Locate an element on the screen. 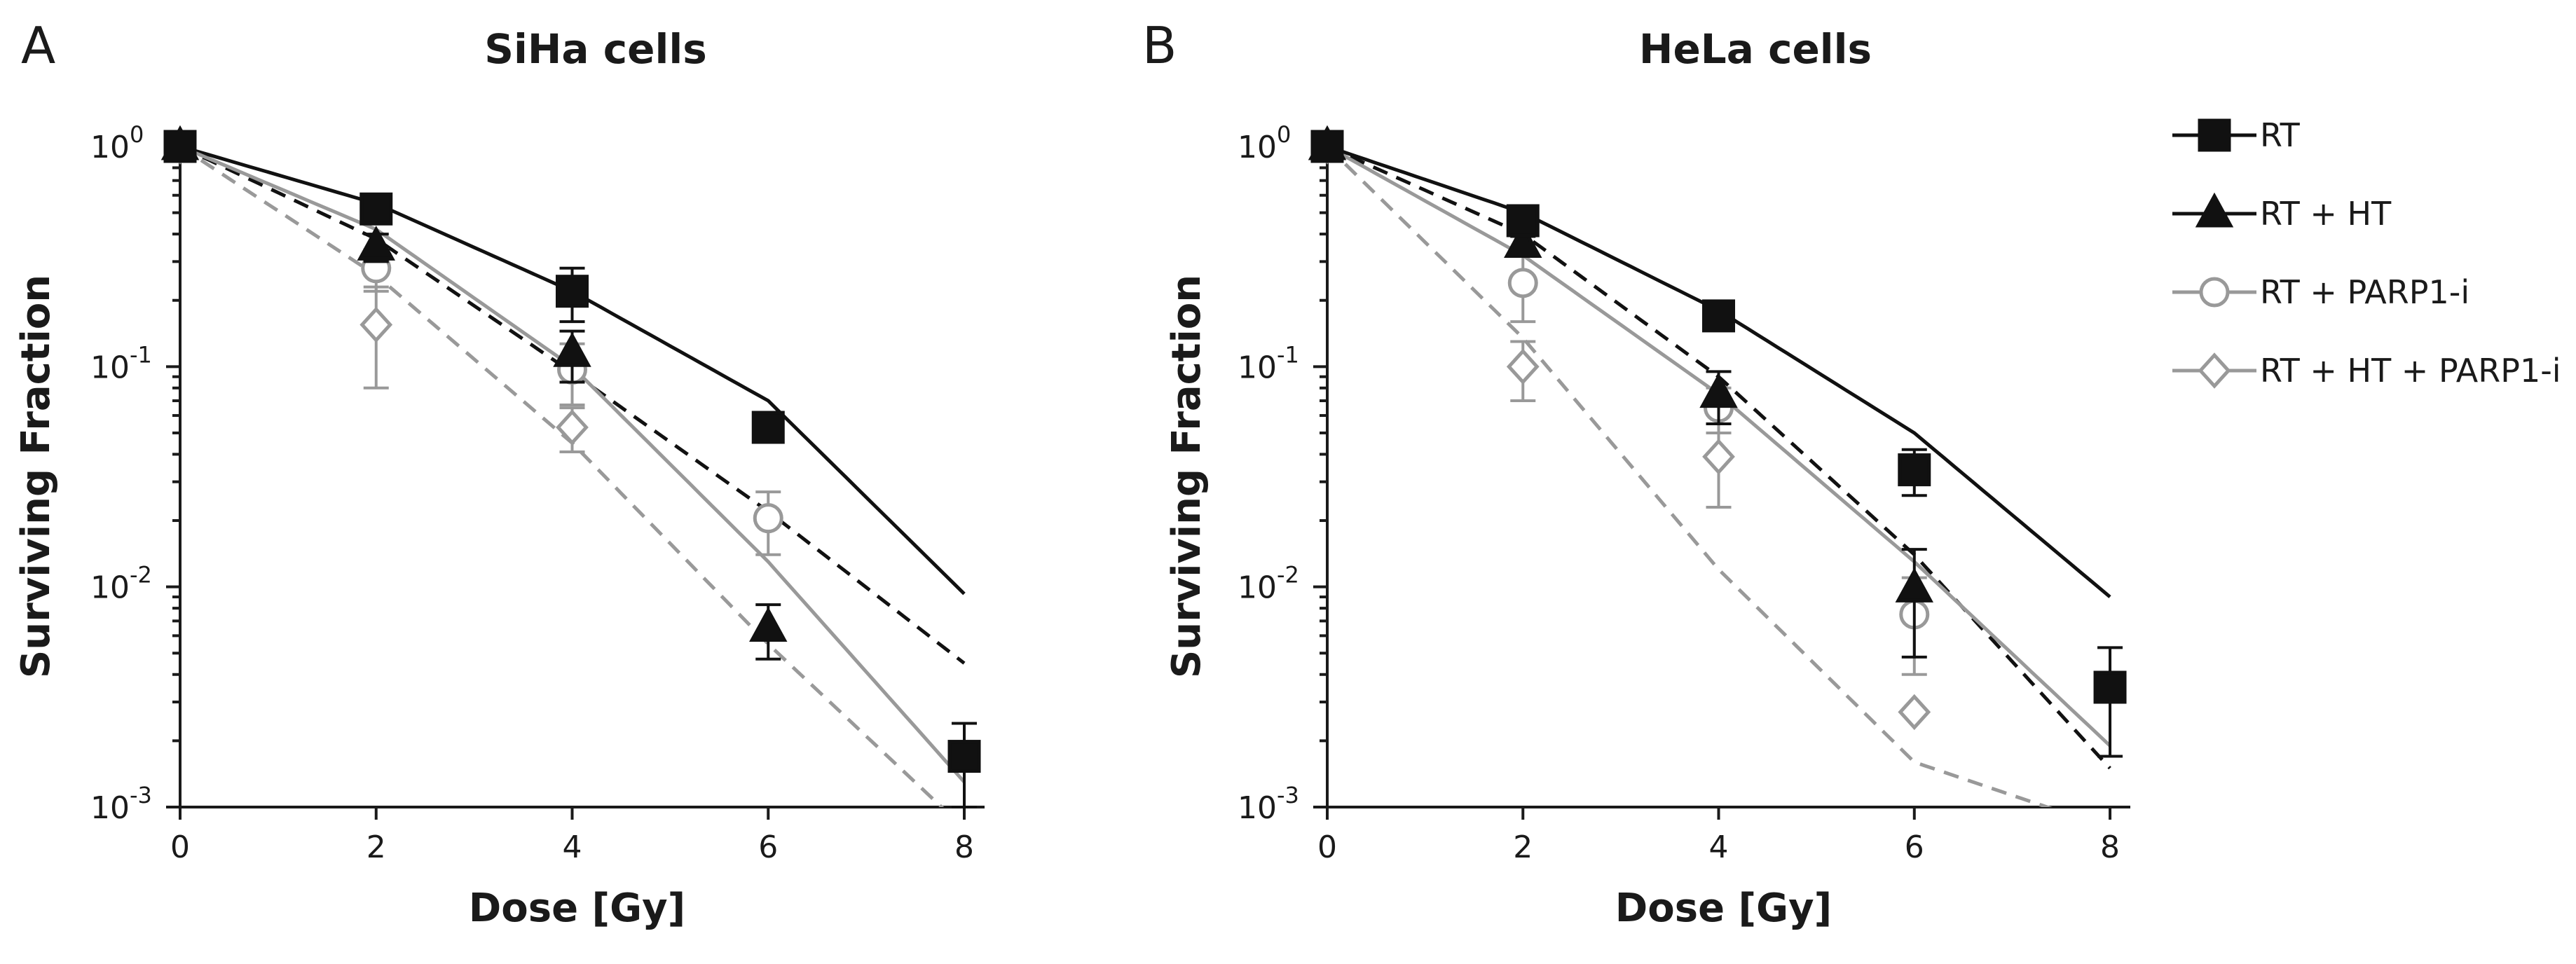  legend-label: RT is located at coordinates (2280, 135).